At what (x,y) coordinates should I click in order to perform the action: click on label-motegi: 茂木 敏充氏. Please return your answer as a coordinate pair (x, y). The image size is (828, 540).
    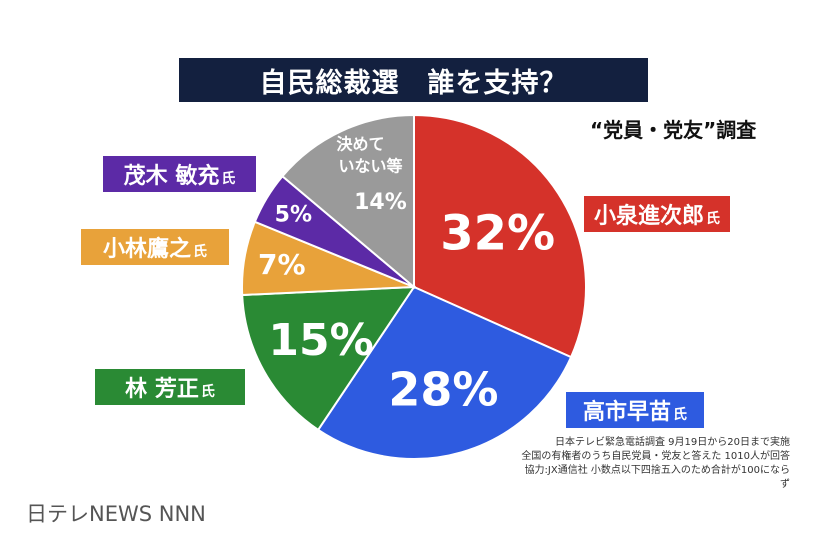
    Looking at the image, I should click on (179, 174).